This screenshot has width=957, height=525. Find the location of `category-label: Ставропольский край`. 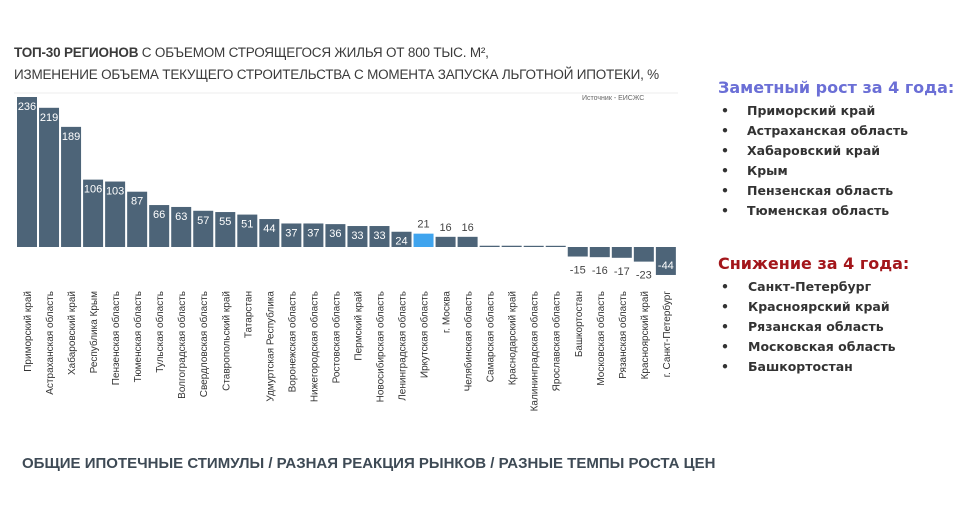

category-label: Ставропольский край is located at coordinates (226, 341).